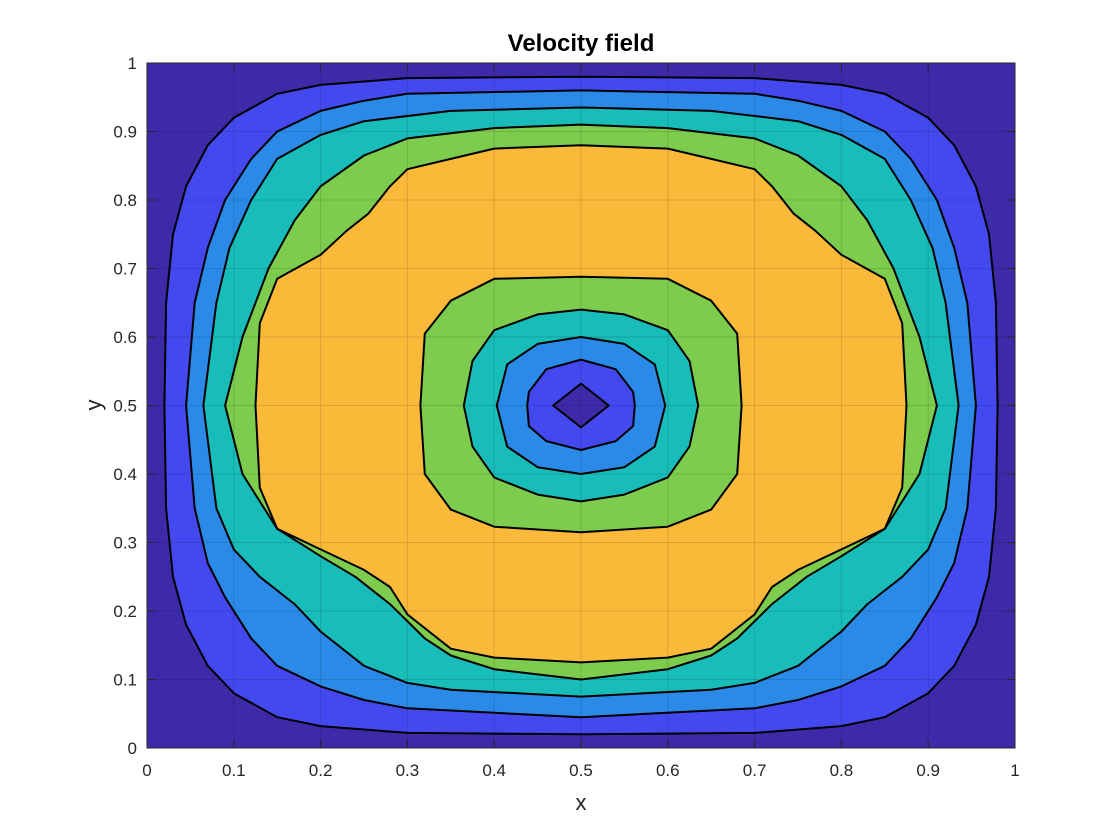  I want to click on x-tick-label: 0.9, so click(928, 770).